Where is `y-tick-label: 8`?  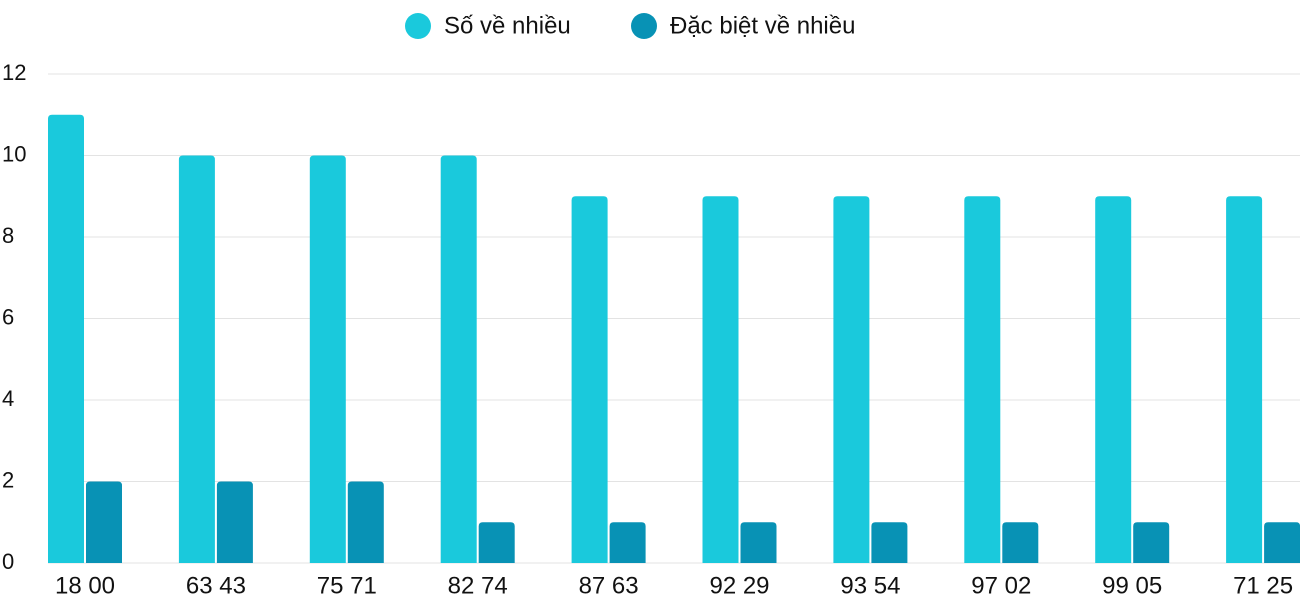 y-tick-label: 8 is located at coordinates (8, 235).